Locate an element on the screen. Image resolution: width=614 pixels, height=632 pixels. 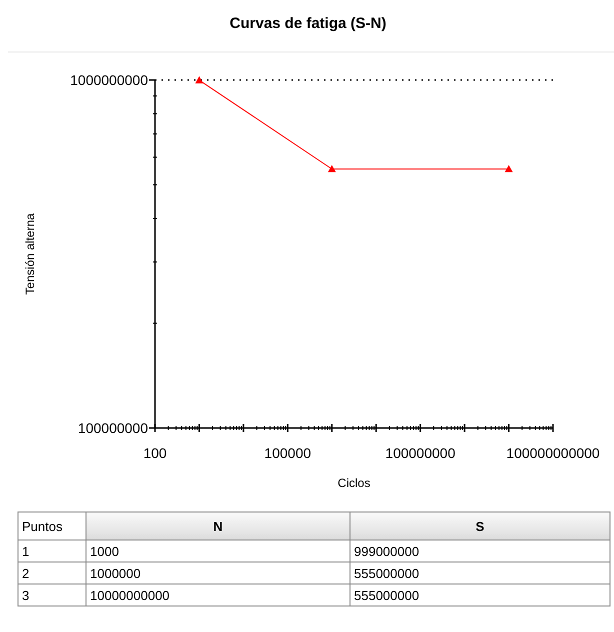
x-tick-label: 100000000000 is located at coordinates (553, 453).